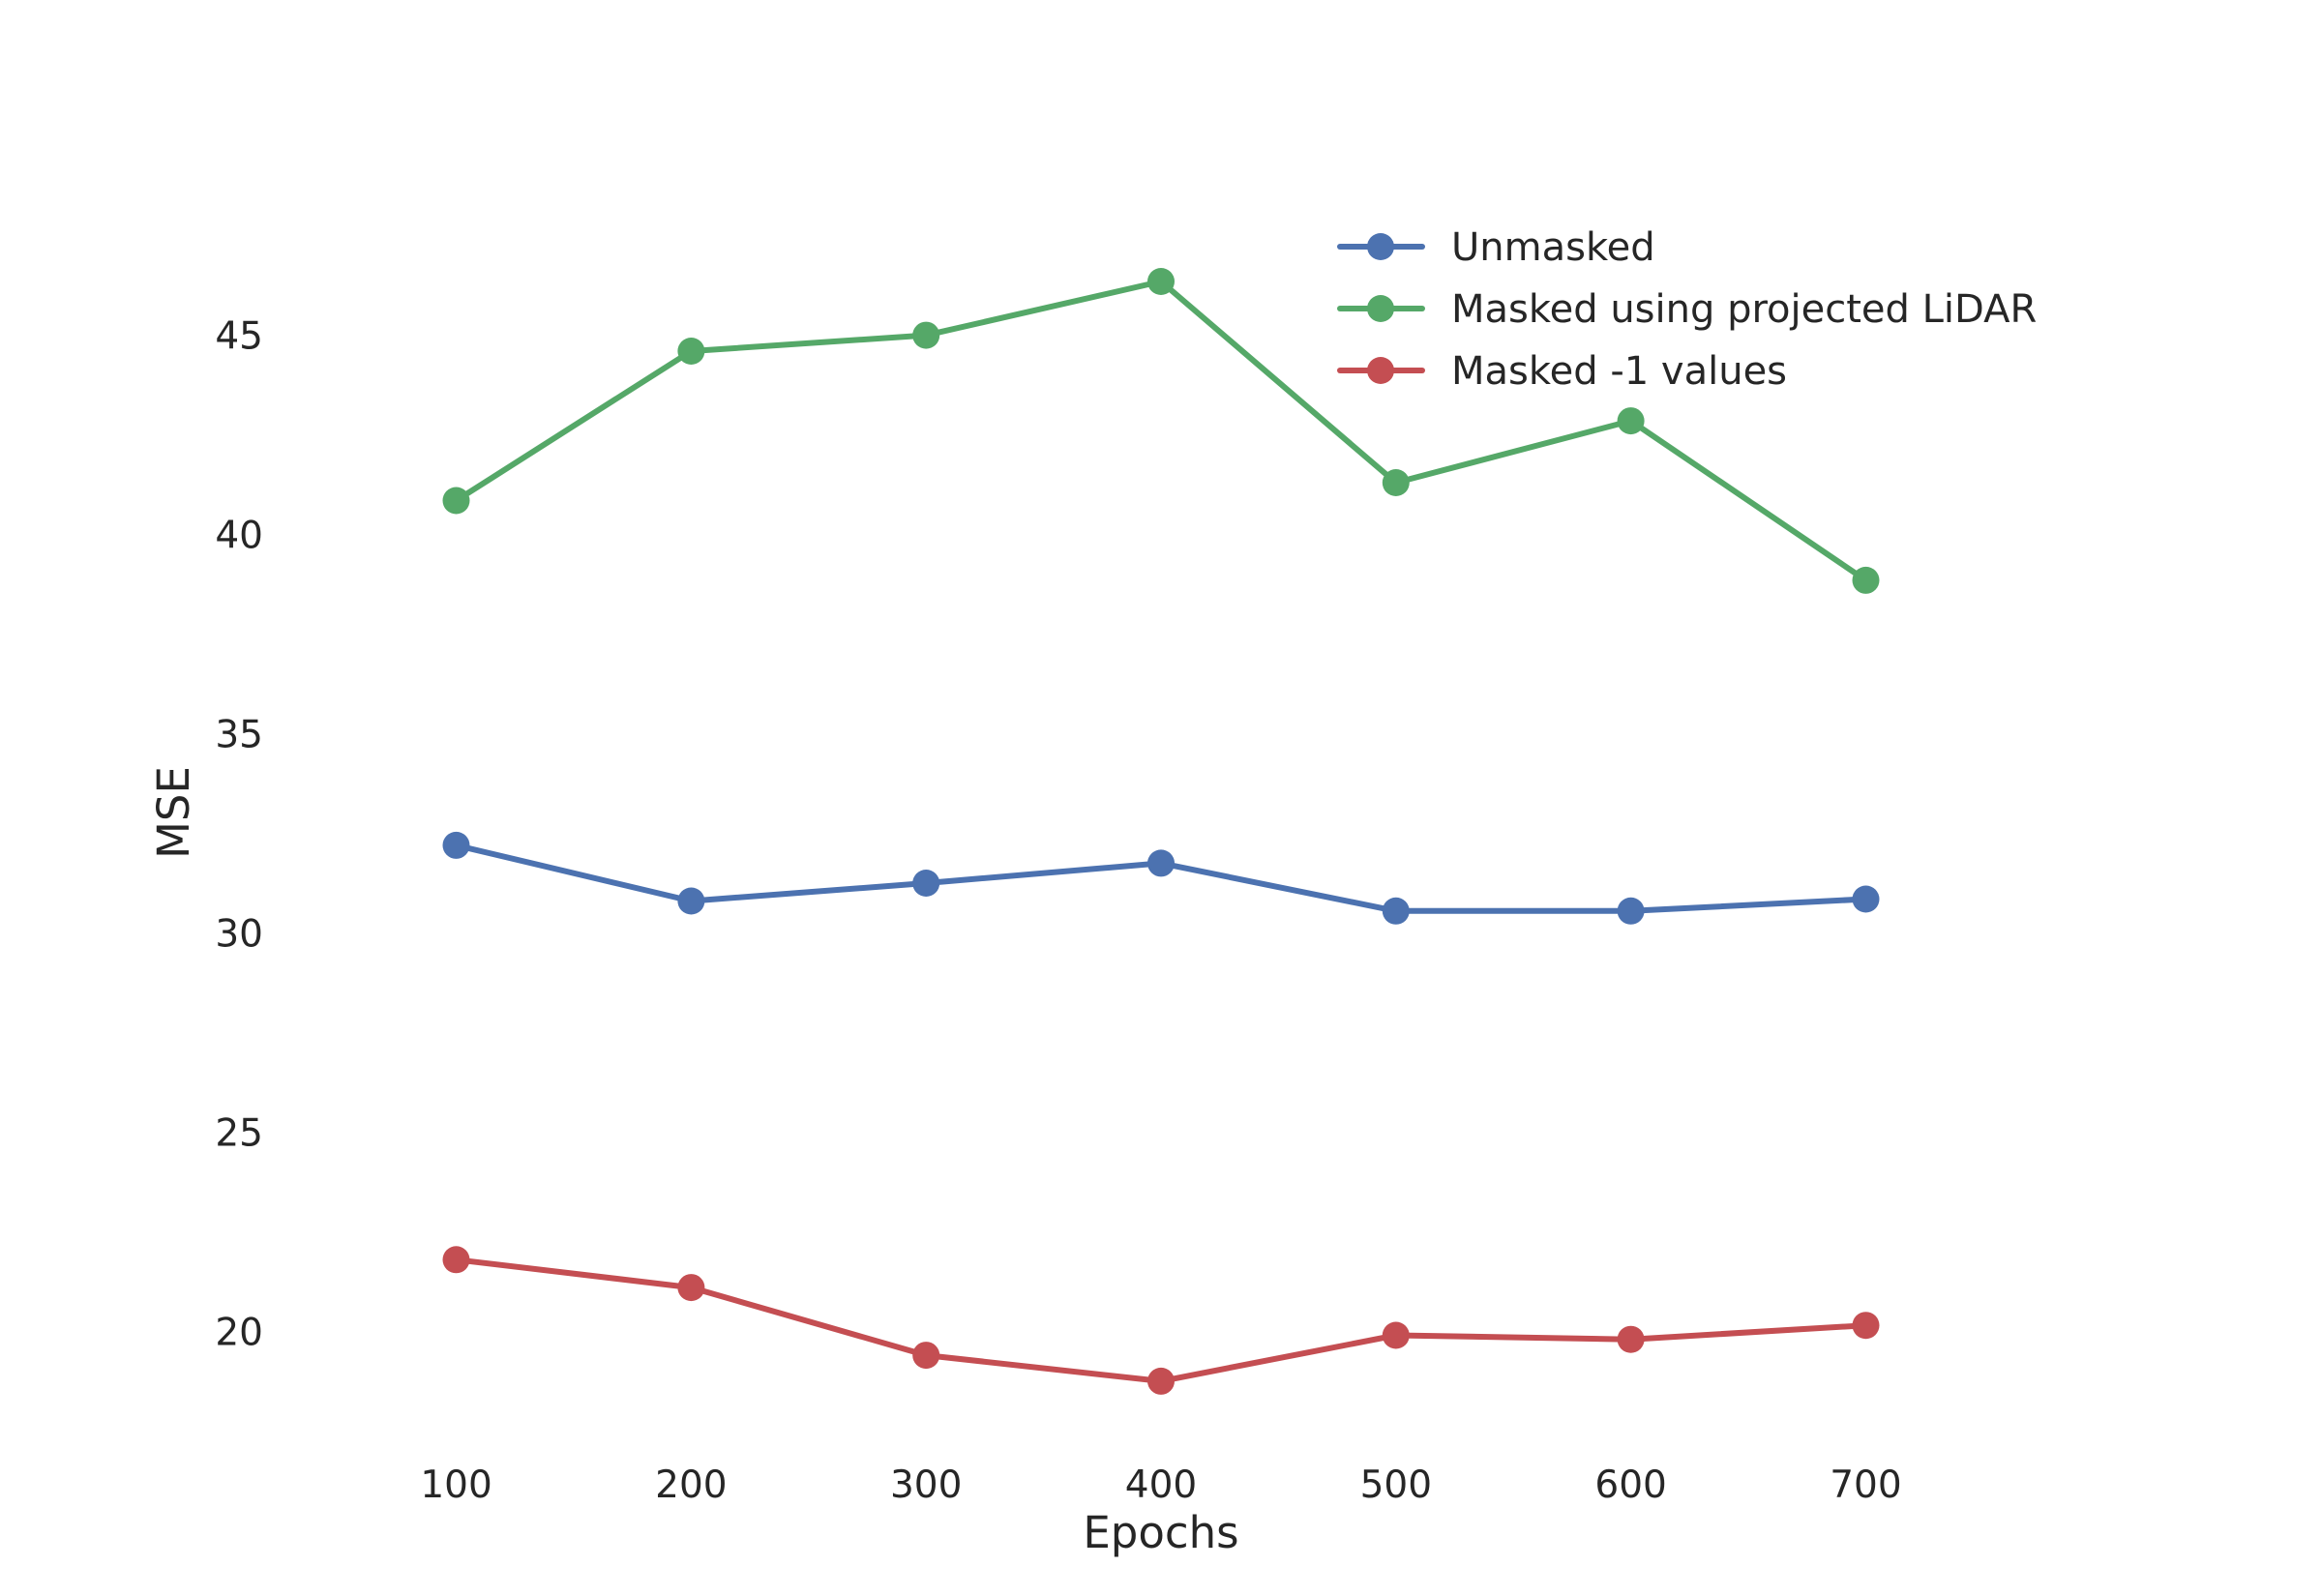  Describe the element at coordinates (173, 812) in the screenshot. I see `y-axis-label: MSE` at that location.